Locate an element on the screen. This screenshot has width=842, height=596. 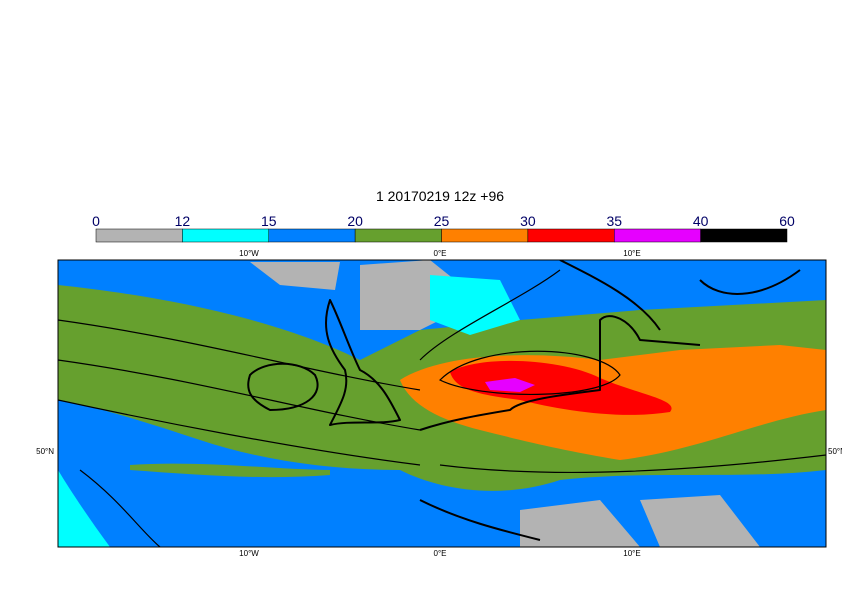
colorbar-label: 12 is located at coordinates (183, 221).